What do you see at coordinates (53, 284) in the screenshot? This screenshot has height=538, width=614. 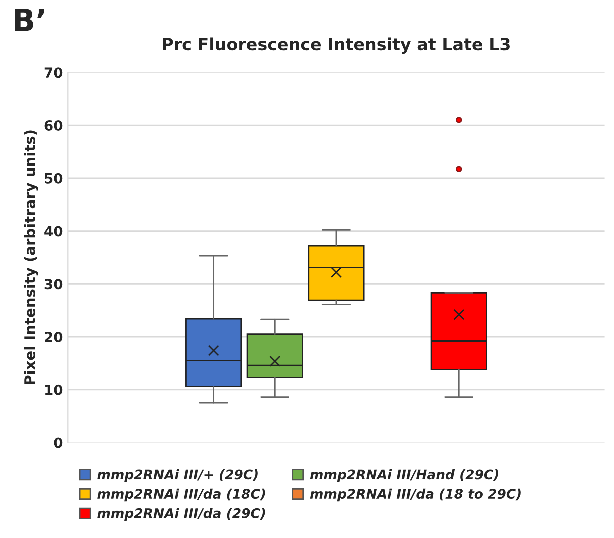 I see `y-tick-label: 30` at bounding box center [53, 284].